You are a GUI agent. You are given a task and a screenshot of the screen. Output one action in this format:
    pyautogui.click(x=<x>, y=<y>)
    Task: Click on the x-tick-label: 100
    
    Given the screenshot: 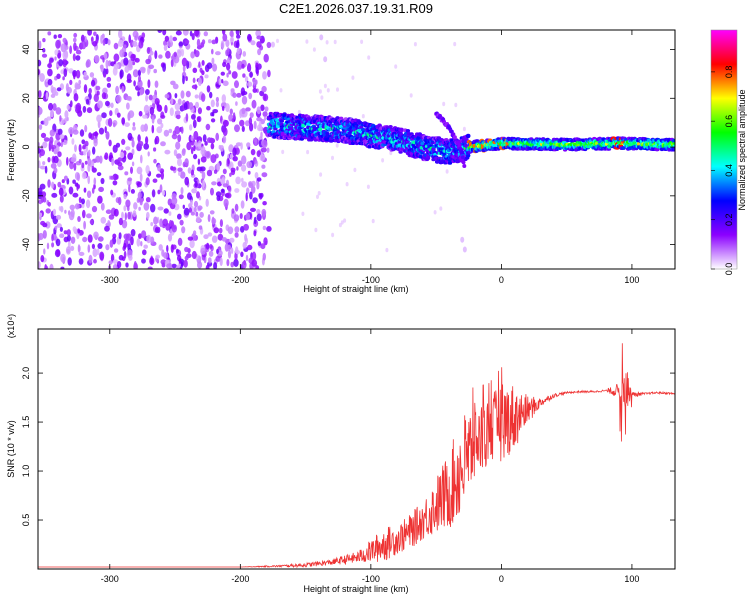 What is the action you would take?
    pyautogui.click(x=631, y=280)
    